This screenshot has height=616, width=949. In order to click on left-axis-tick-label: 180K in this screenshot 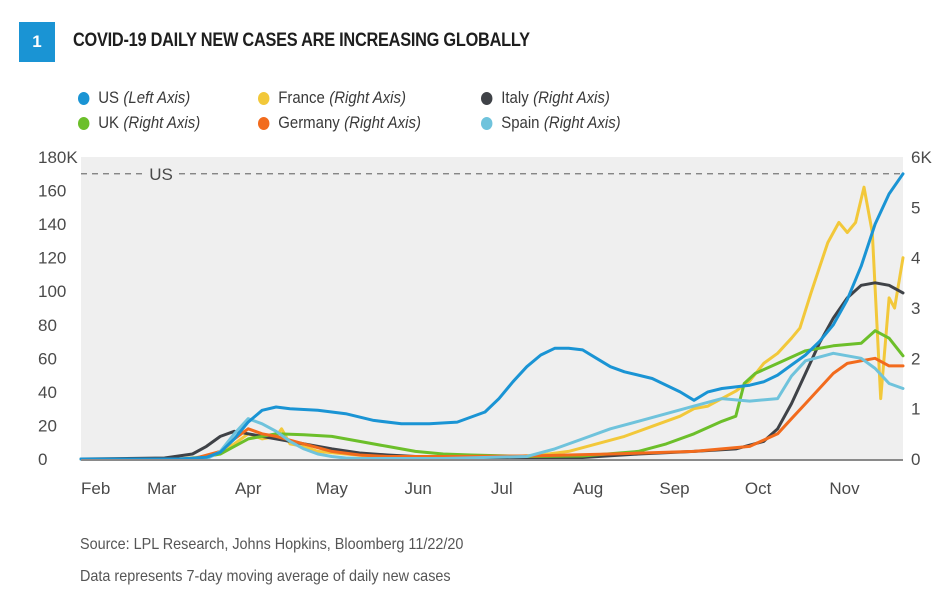, I will do `click(58, 157)`.